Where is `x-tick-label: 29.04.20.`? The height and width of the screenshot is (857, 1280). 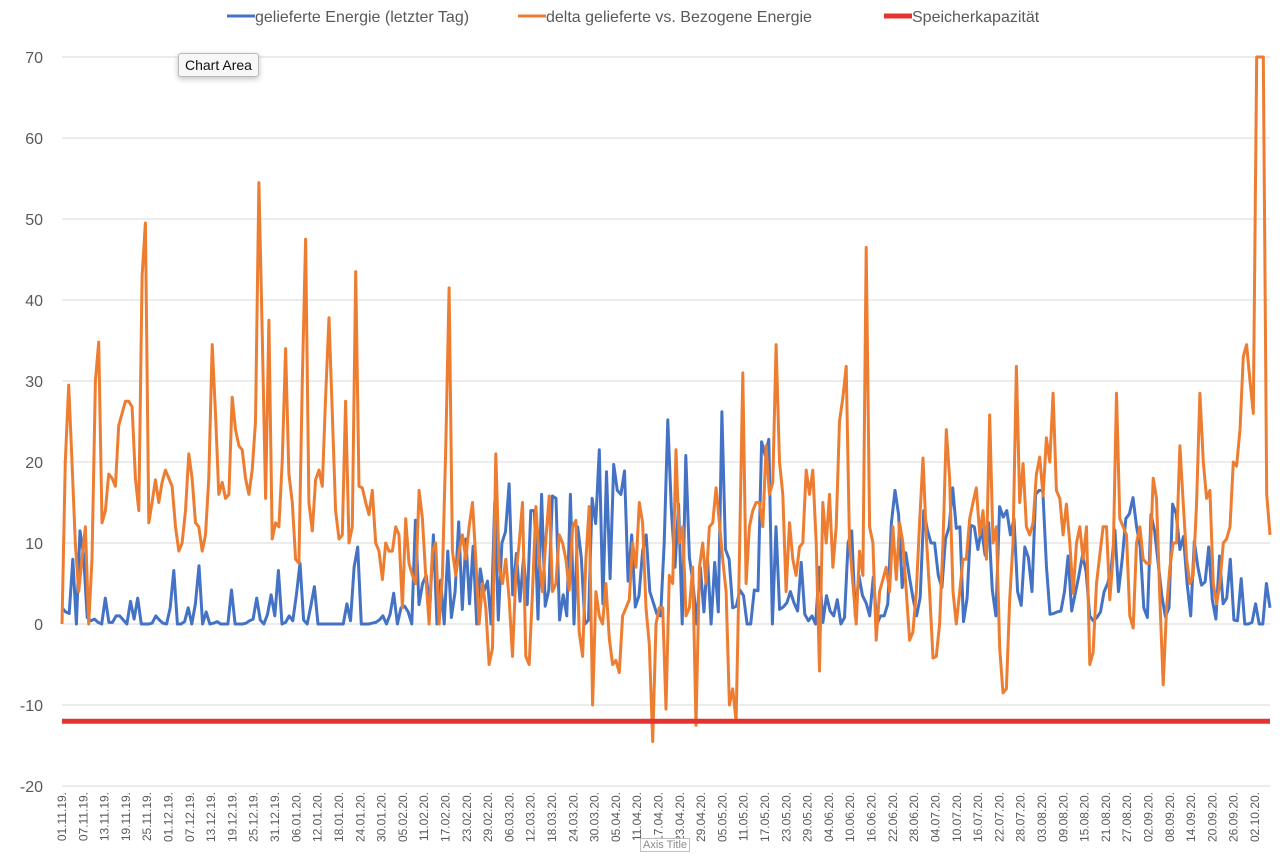
x-tick-label: 29.04.20. is located at coordinates (701, 817).